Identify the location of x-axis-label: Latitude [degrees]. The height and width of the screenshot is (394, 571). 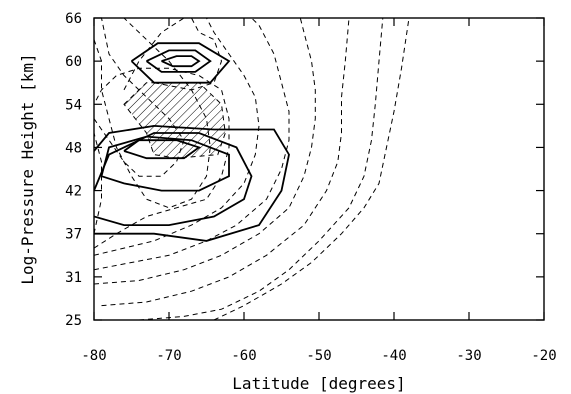
(318, 383).